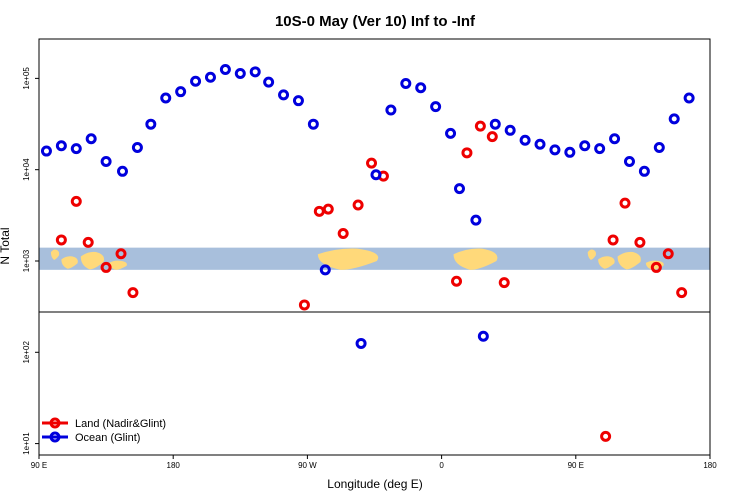 The image size is (750, 500). What do you see at coordinates (26, 169) in the screenshot?
I see `y-tick-label: 1e+04` at bounding box center [26, 169].